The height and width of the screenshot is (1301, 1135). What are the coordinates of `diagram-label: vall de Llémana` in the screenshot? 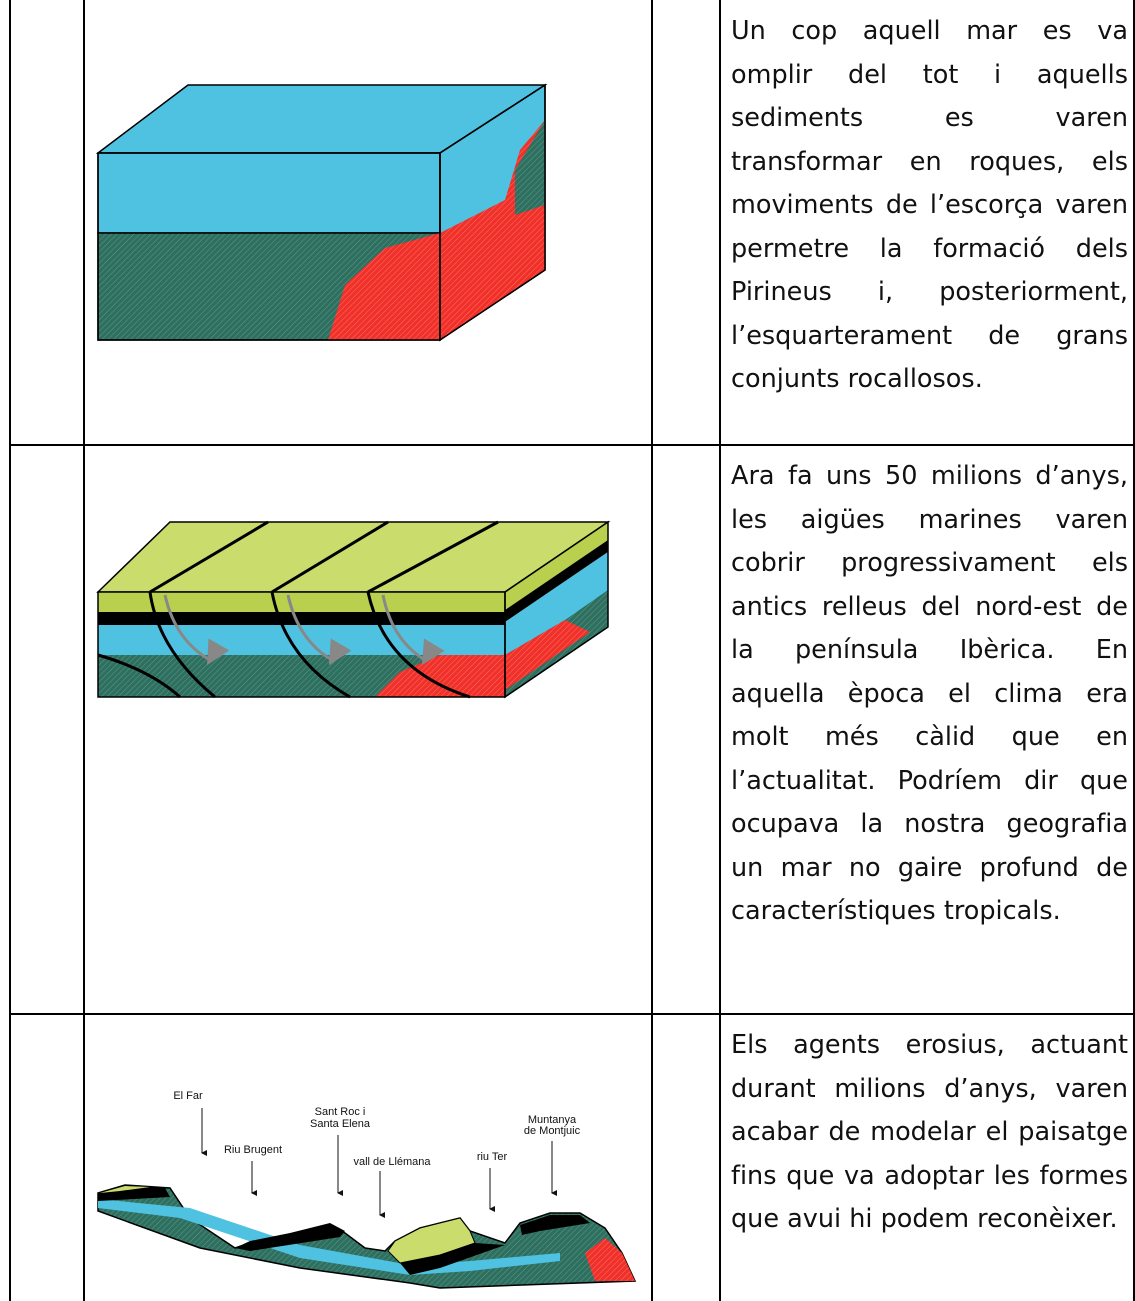 It's located at (392, 1162).